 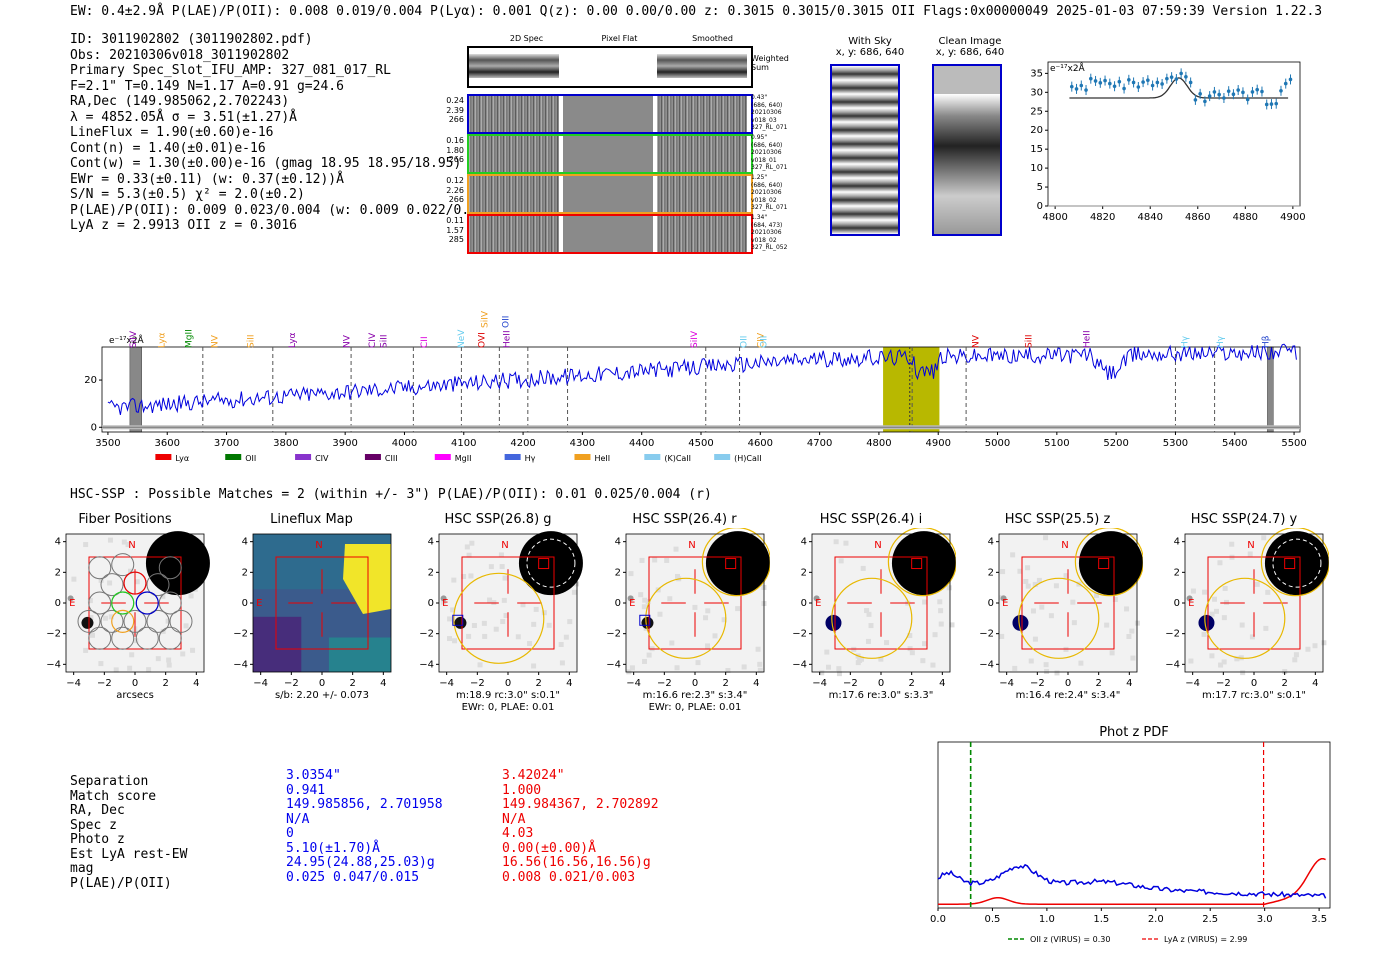 I want to click on match-label: mag, so click(x=82, y=868).